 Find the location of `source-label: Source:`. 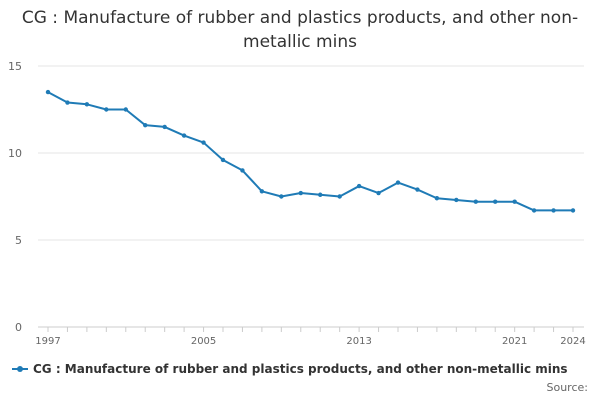

source-label: Source: is located at coordinates (567, 387).